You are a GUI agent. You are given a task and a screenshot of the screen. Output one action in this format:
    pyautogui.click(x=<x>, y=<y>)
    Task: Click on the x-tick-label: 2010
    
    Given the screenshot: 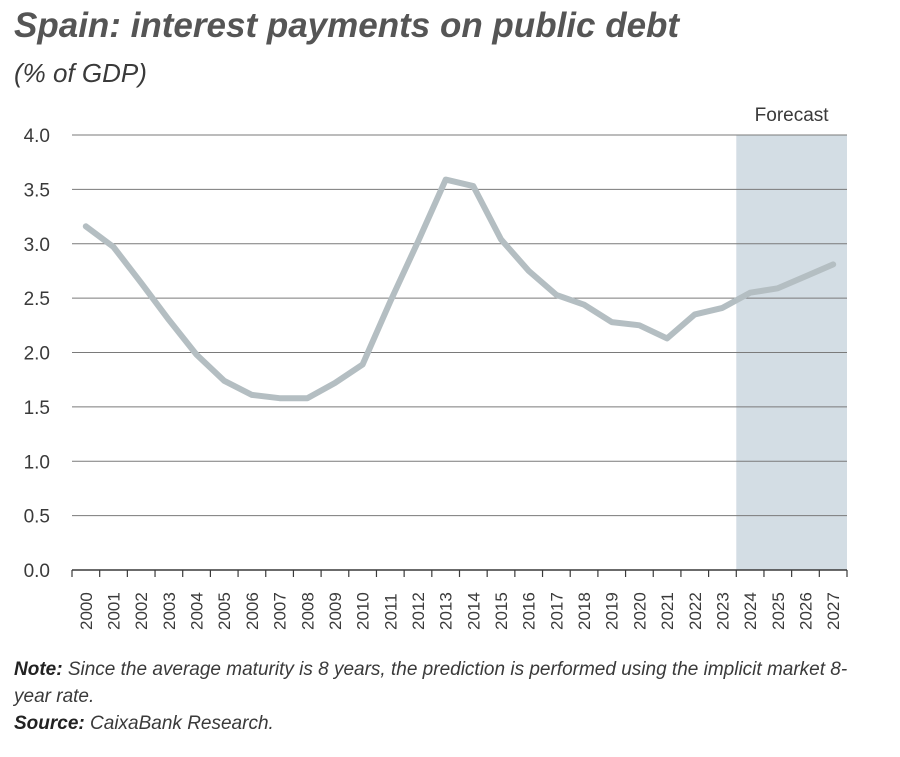 What is the action you would take?
    pyautogui.click(x=363, y=611)
    